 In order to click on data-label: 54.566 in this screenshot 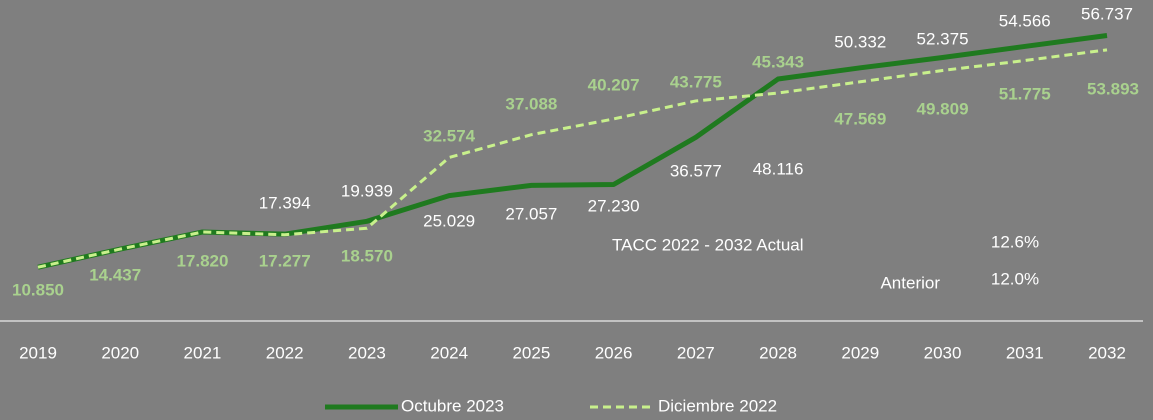, I will do `click(1025, 20)`.